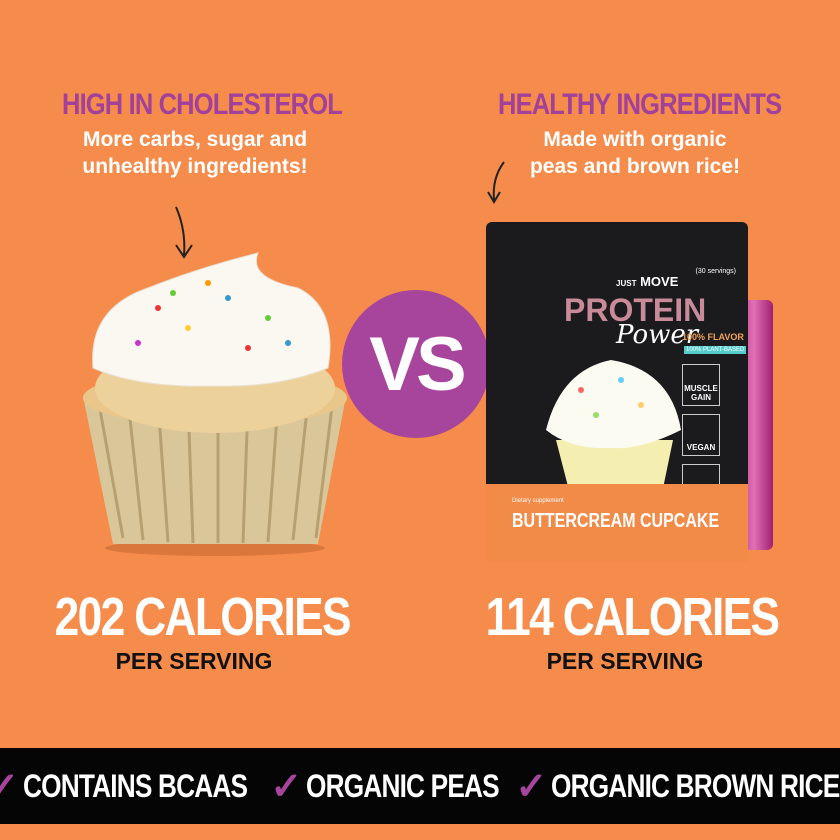 This screenshot has width=840, height=840. What do you see at coordinates (625, 661) in the screenshot?
I see `right-per-serving: PER SERVING` at bounding box center [625, 661].